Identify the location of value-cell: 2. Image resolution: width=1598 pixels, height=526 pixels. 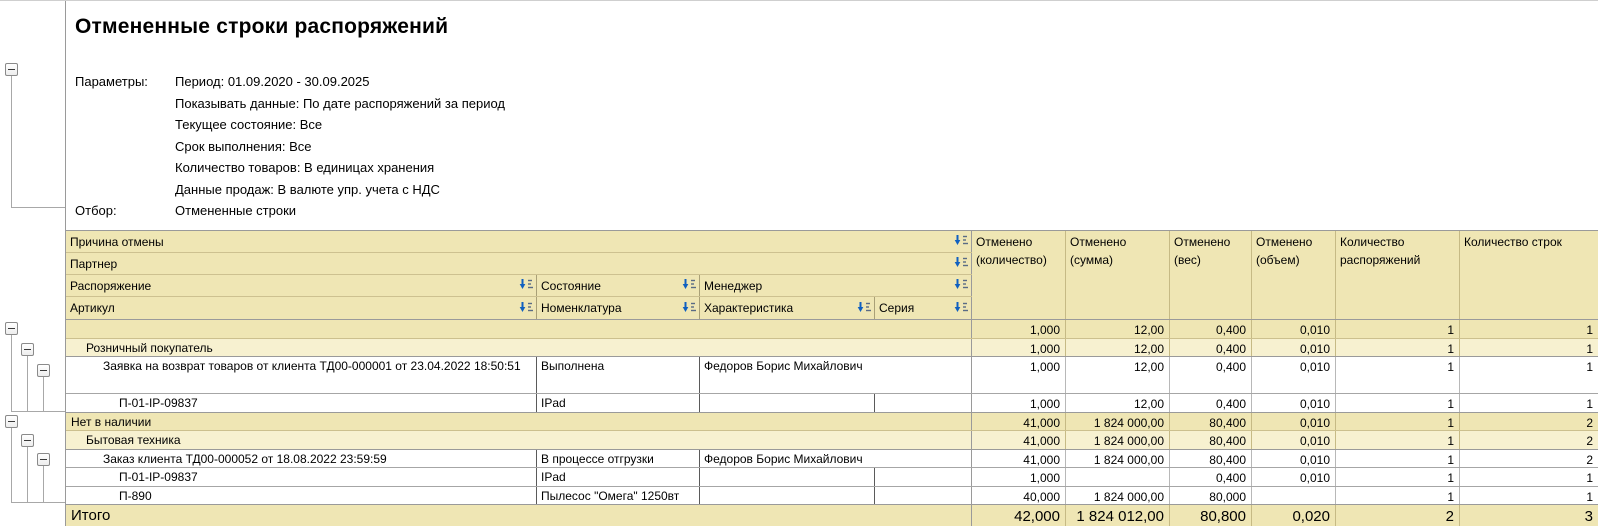
(1589, 459).